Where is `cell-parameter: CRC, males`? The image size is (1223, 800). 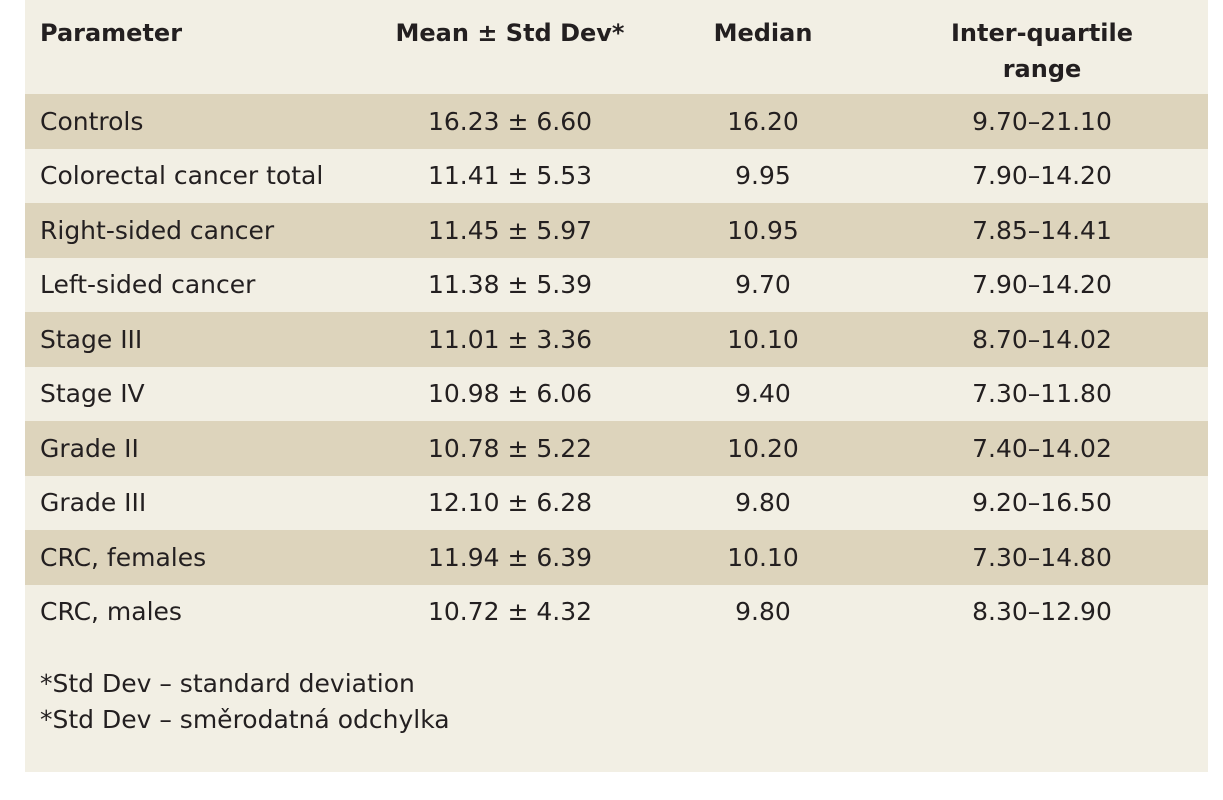 cell-parameter: CRC, males is located at coordinates (111, 612).